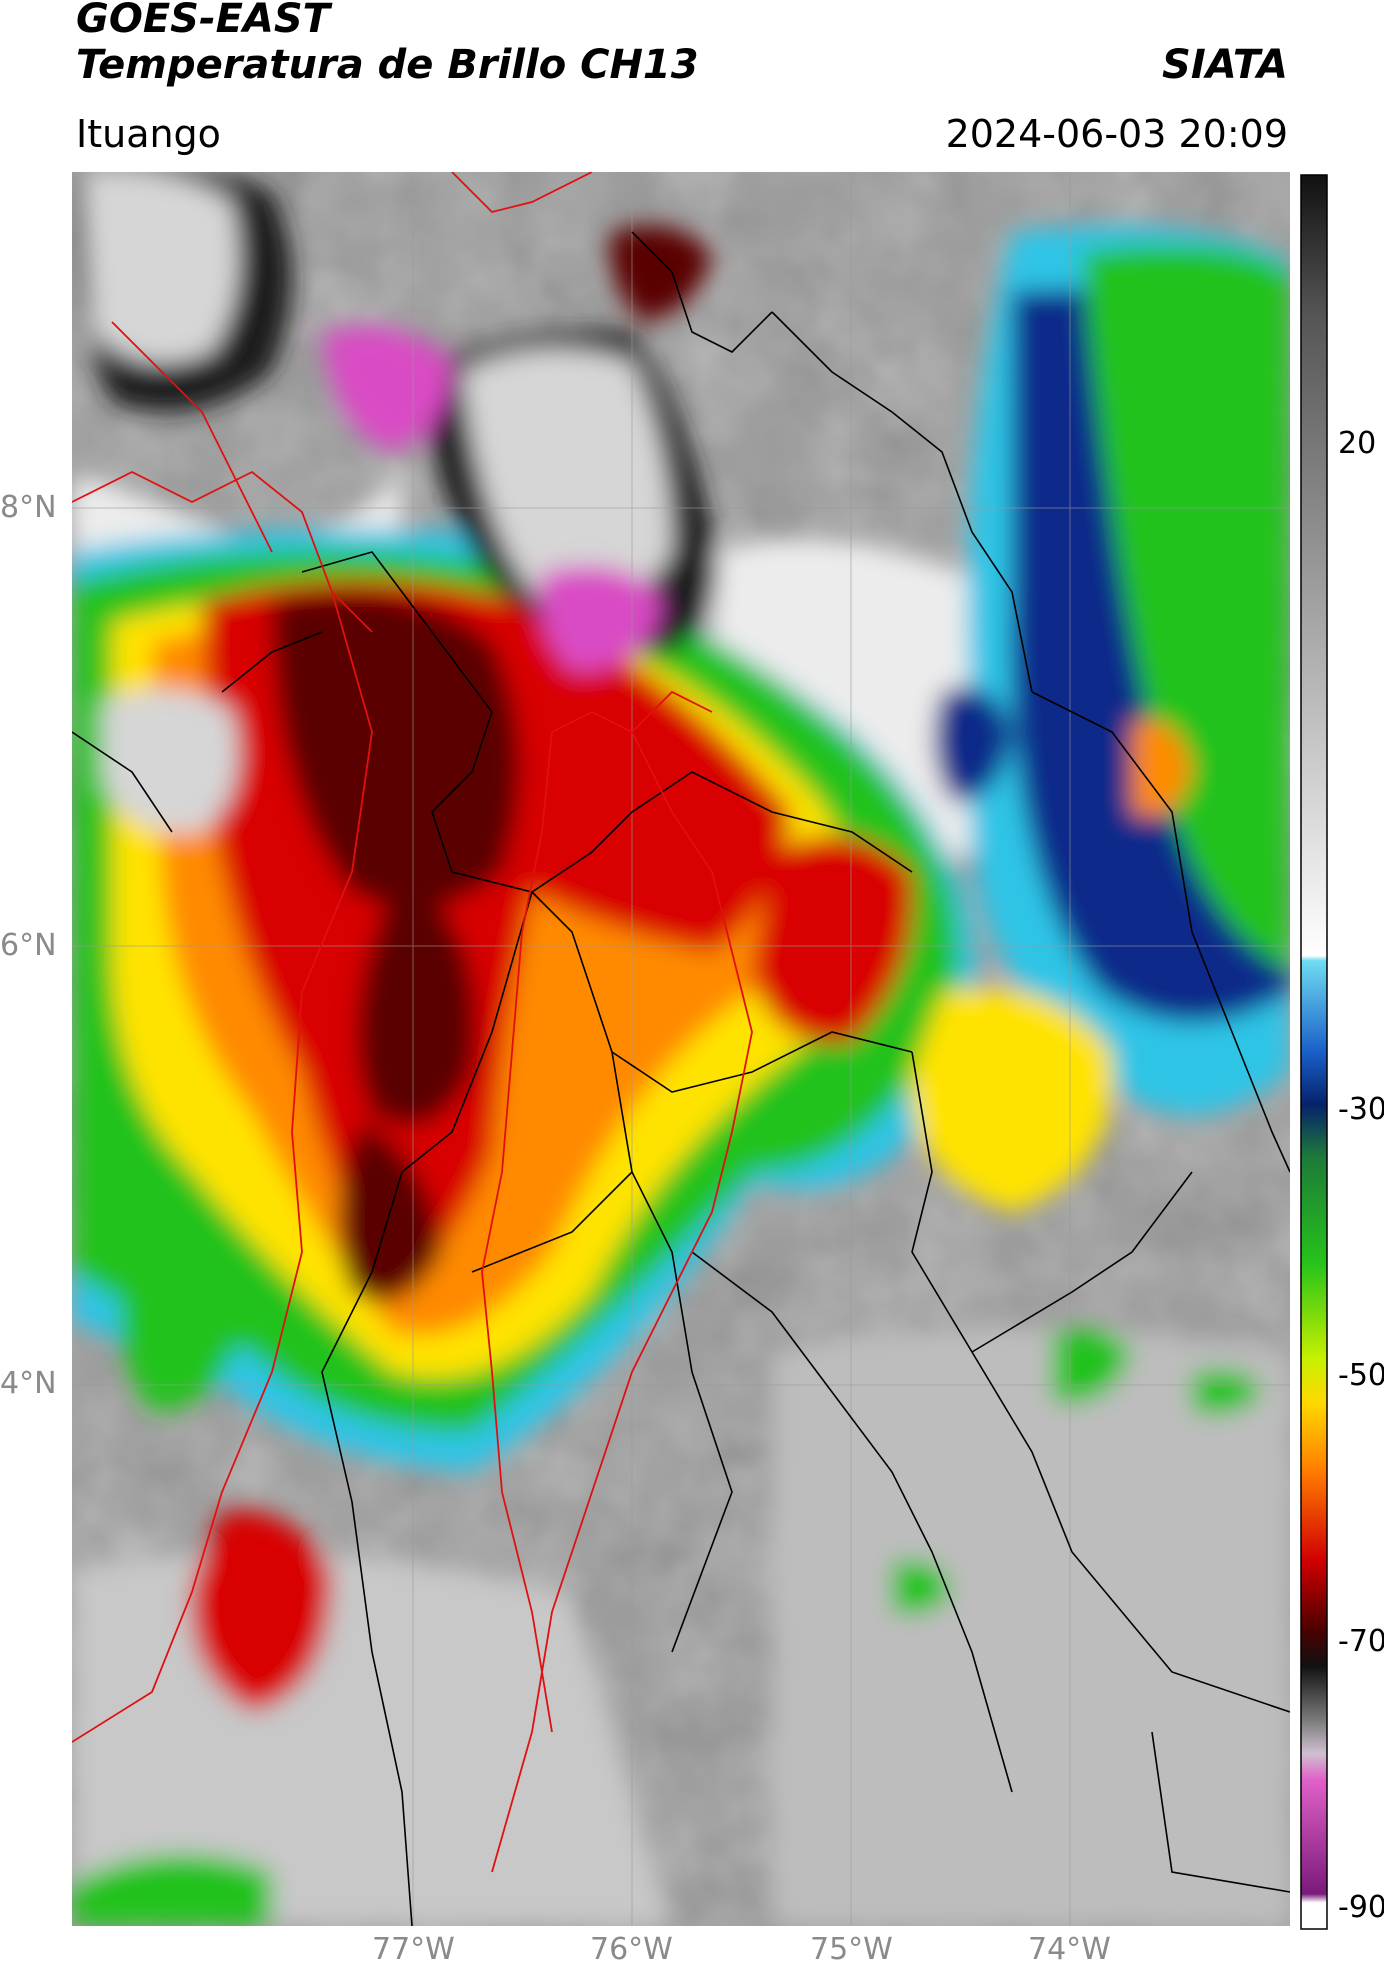 The image size is (1384, 1981). I want to click on lon-label-76w: 76°W, so click(631, 1949).